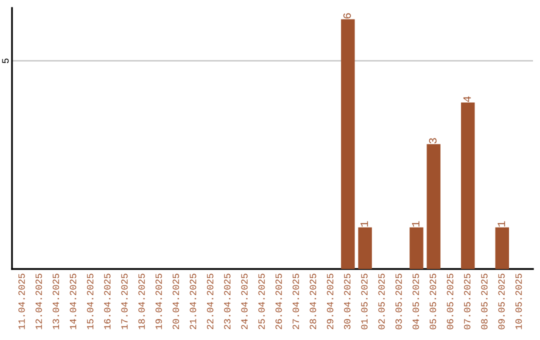 This screenshot has width=540, height=340. I want to click on x-tick-label: 12.04.2025, so click(39, 302).